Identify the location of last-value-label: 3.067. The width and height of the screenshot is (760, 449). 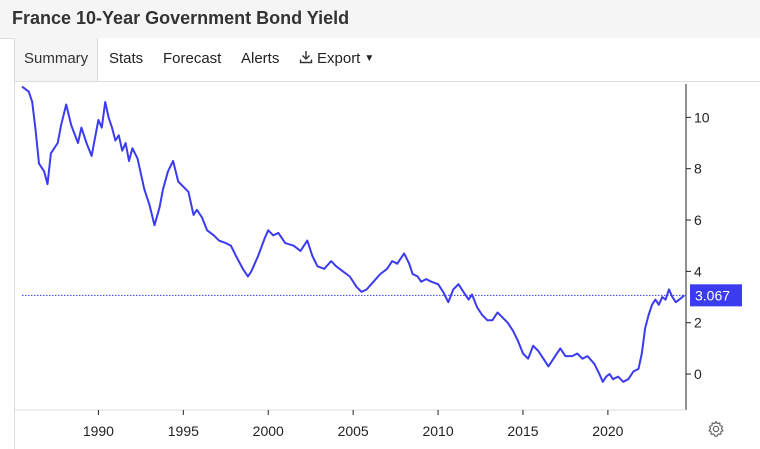
(712, 295).